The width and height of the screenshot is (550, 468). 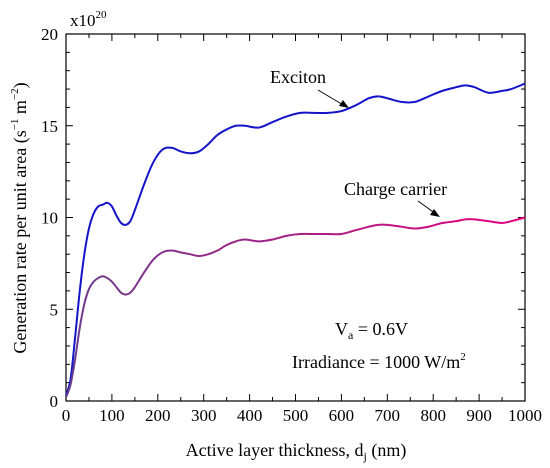 What do you see at coordinates (54, 309) in the screenshot?
I see `y-tick-label: 5` at bounding box center [54, 309].